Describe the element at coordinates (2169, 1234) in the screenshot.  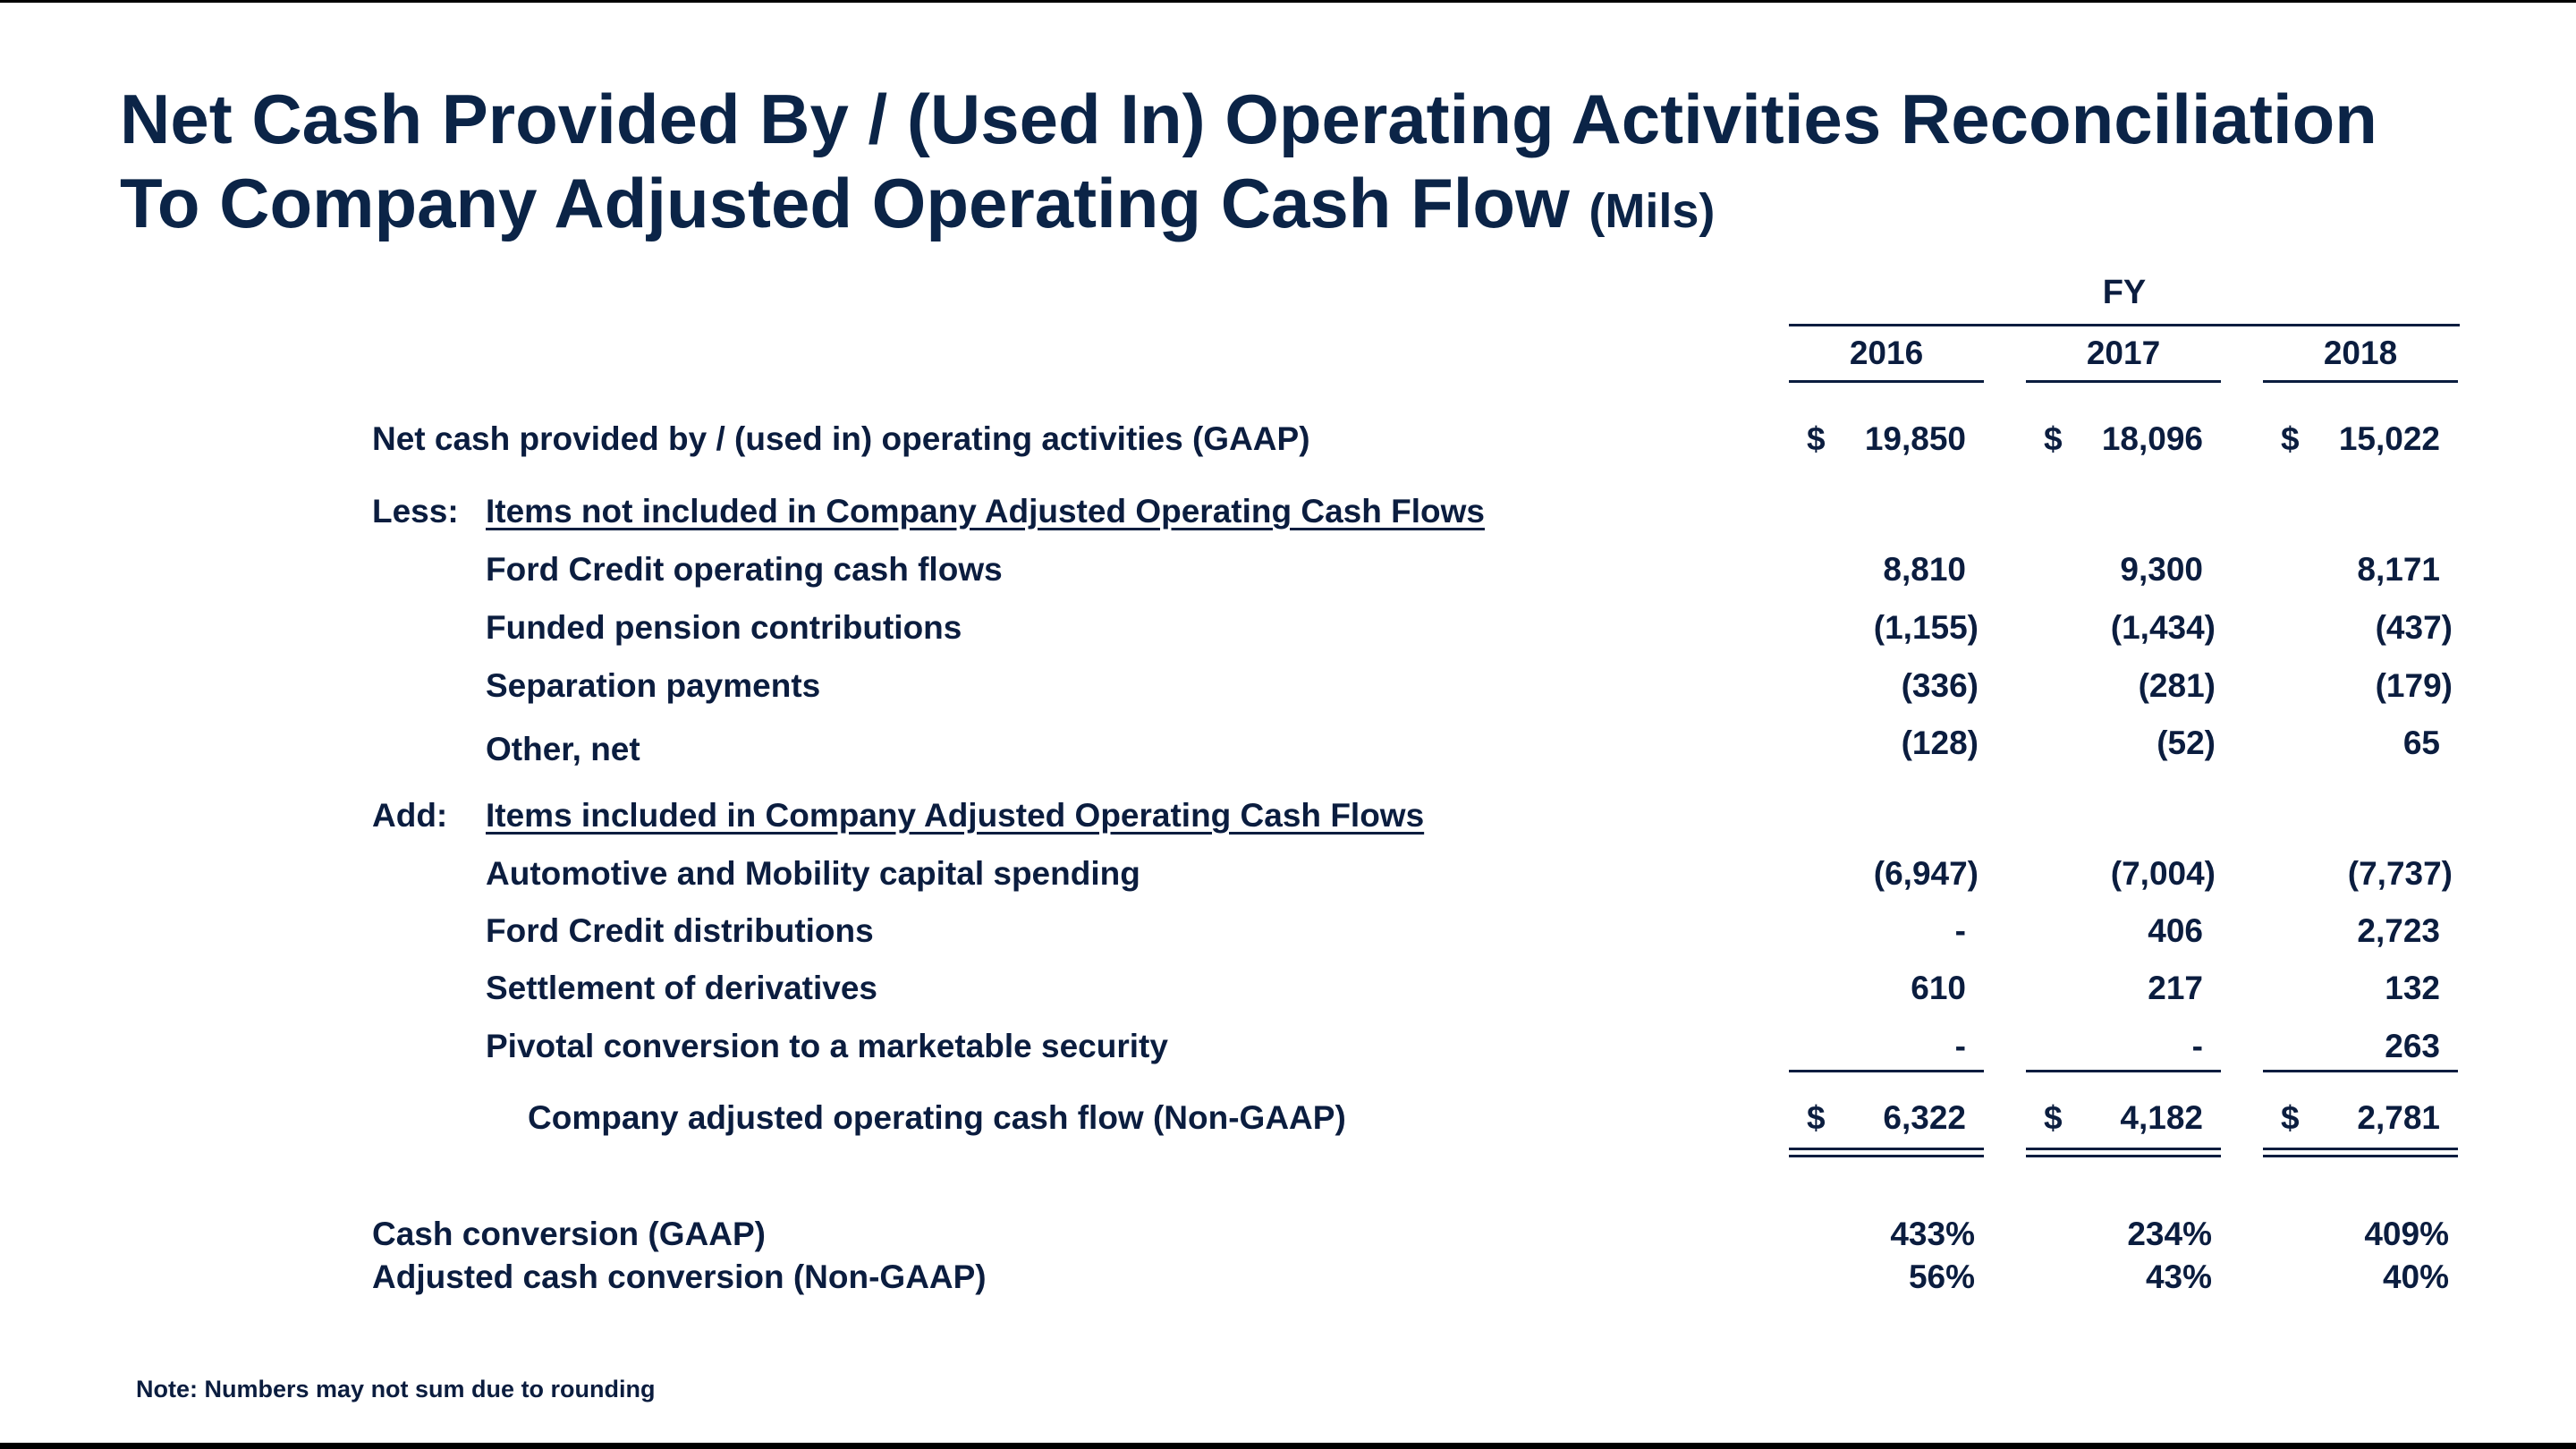
I see `value-cash-conv-2017: 234%` at that location.